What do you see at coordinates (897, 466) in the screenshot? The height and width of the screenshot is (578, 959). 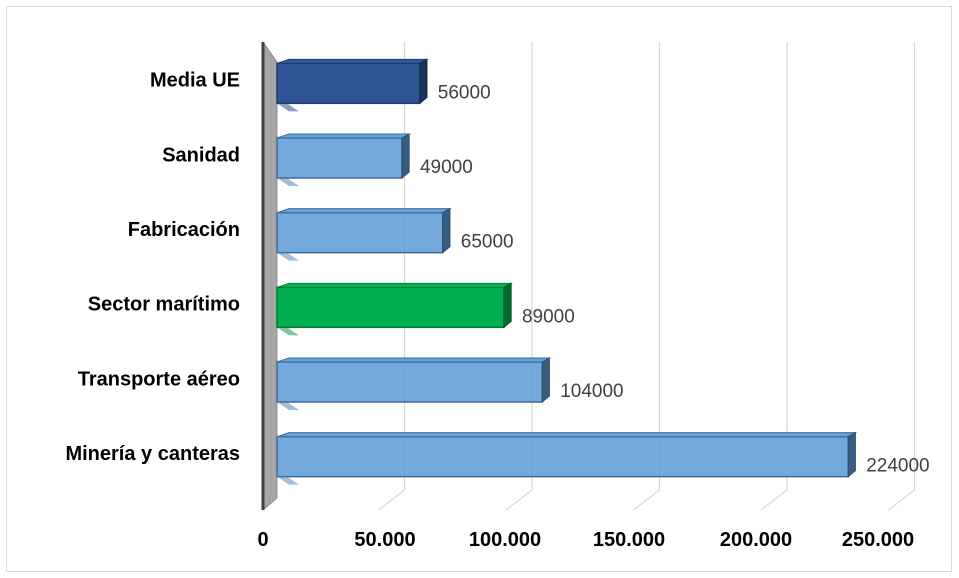 I see `data-label-5: 224000` at bounding box center [897, 466].